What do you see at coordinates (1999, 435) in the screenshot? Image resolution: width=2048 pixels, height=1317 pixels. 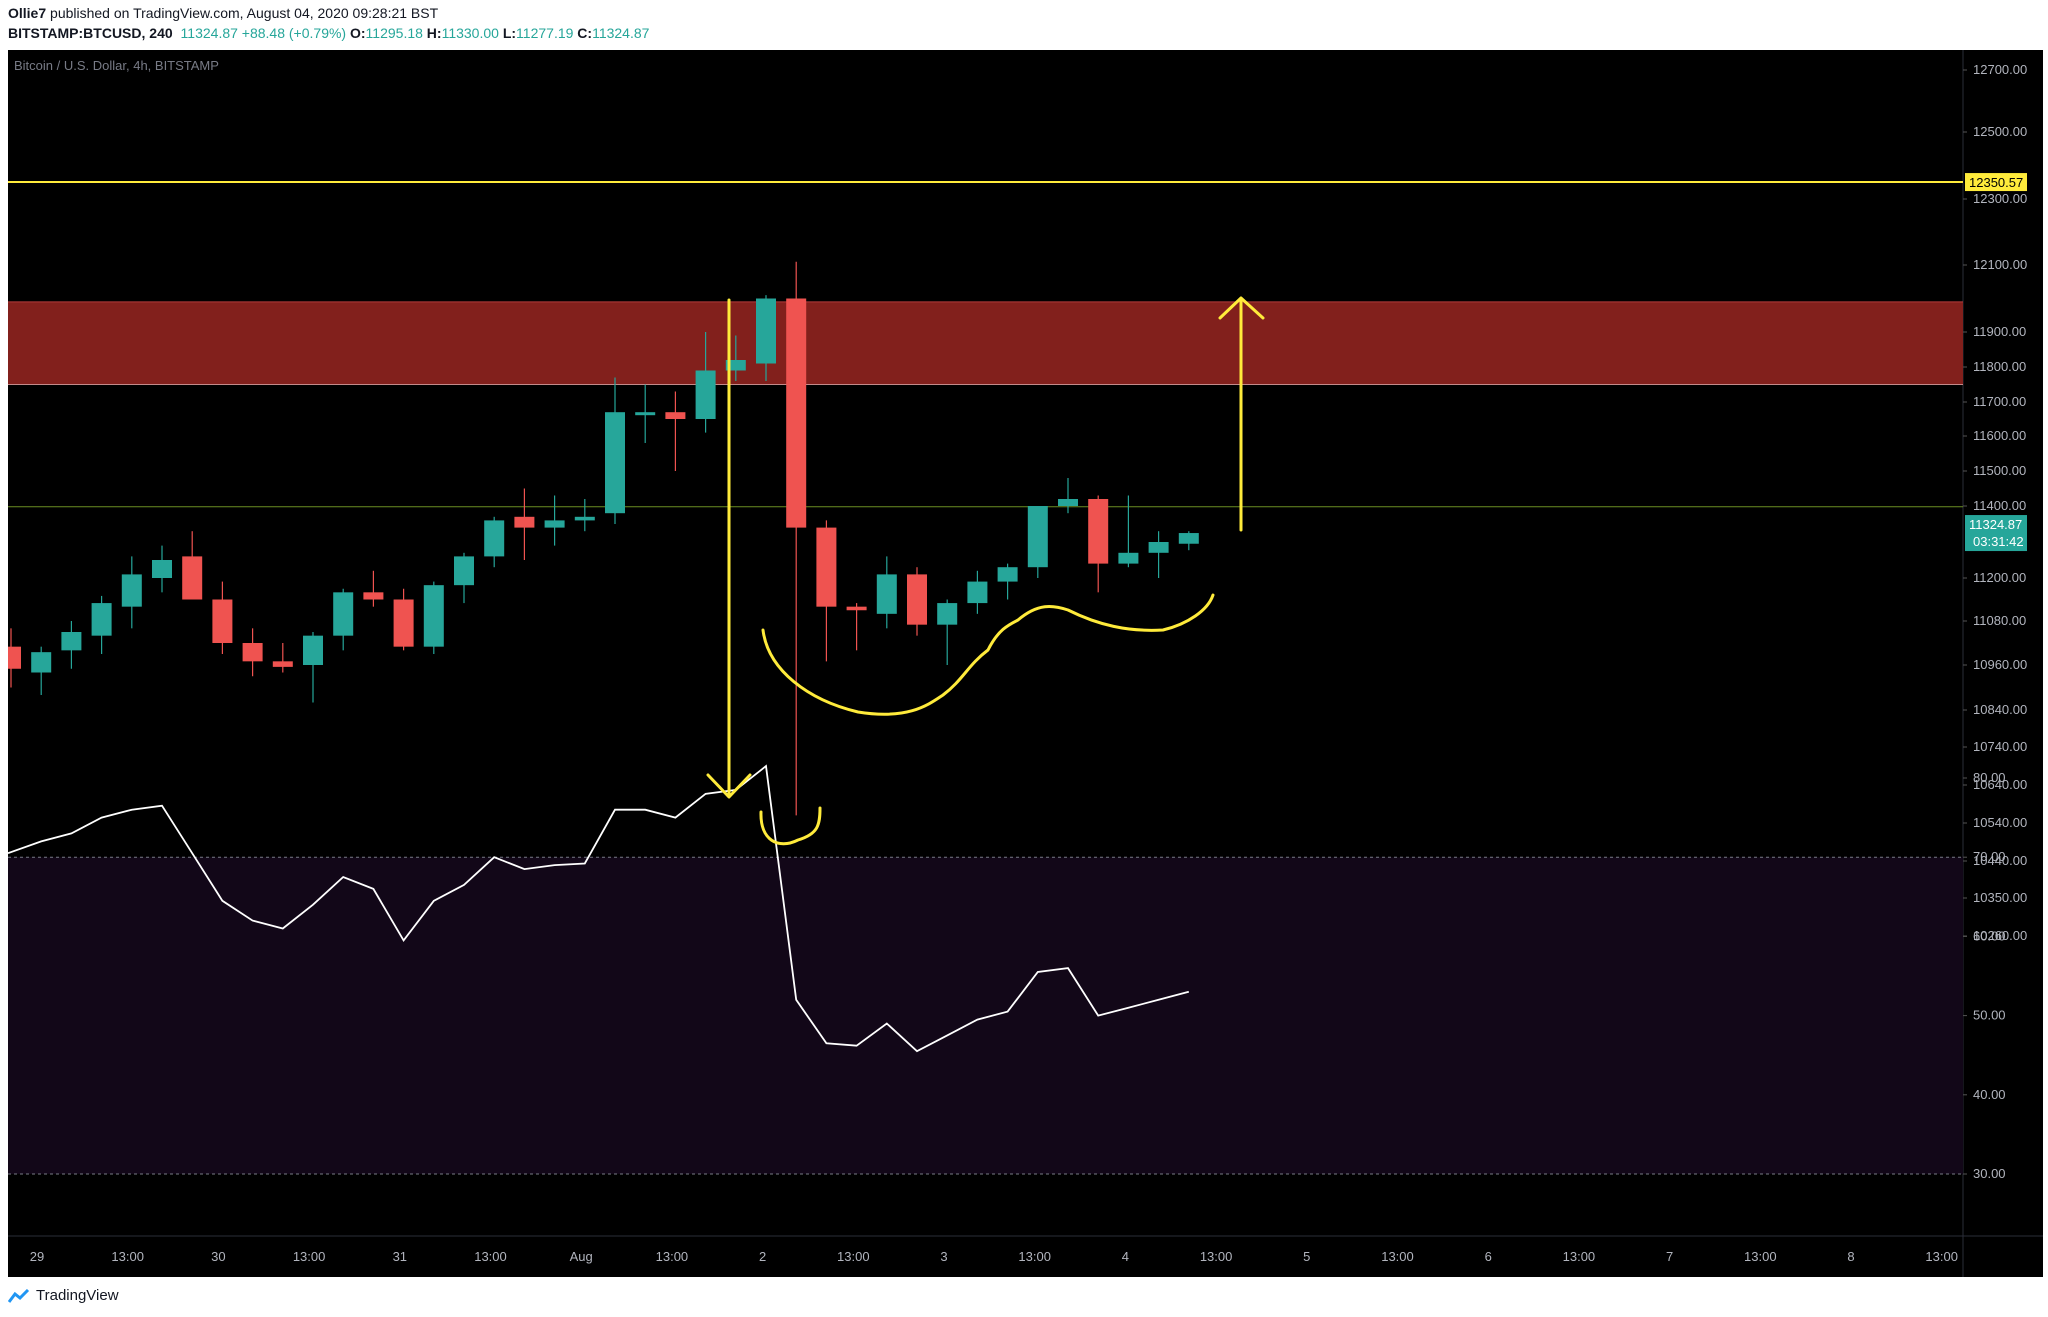 I see `price-tick-label: 11600.00` at bounding box center [1999, 435].